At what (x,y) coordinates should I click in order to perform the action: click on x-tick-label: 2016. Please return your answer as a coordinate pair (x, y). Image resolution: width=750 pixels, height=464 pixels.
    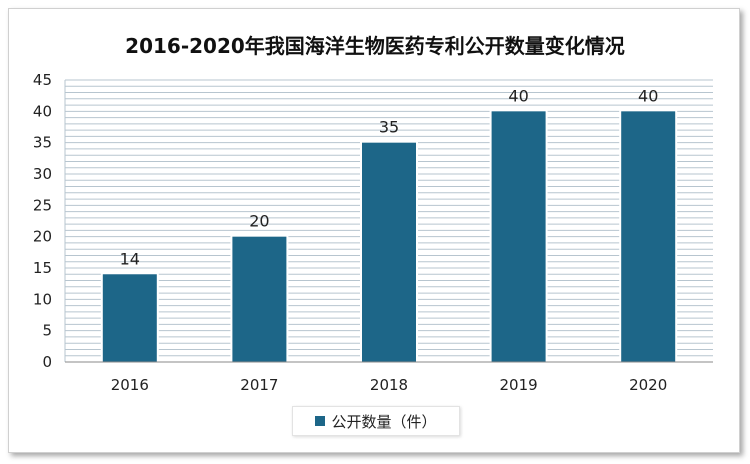
    Looking at the image, I should click on (130, 385).